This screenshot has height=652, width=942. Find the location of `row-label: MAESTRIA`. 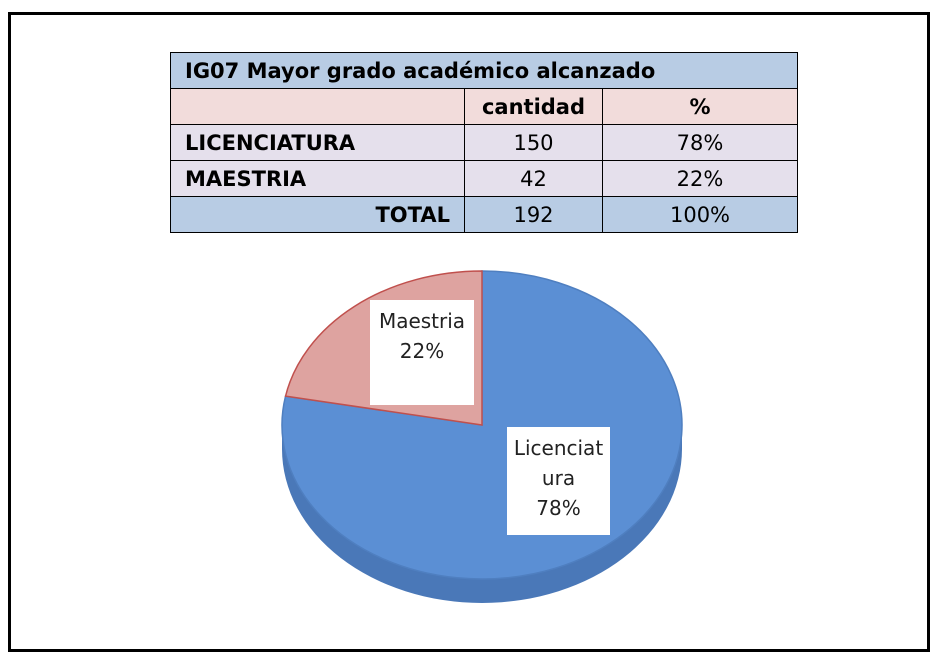

row-label: MAESTRIA is located at coordinates (317, 178).